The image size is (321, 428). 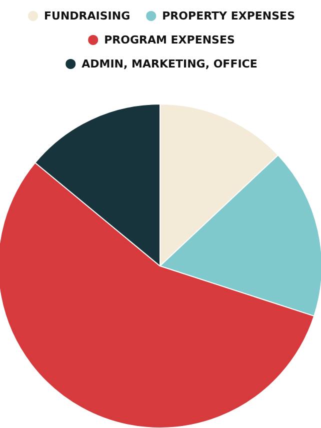 I want to click on legend-label: ADMIN, MARKETING, OFFICE, so click(x=170, y=64).